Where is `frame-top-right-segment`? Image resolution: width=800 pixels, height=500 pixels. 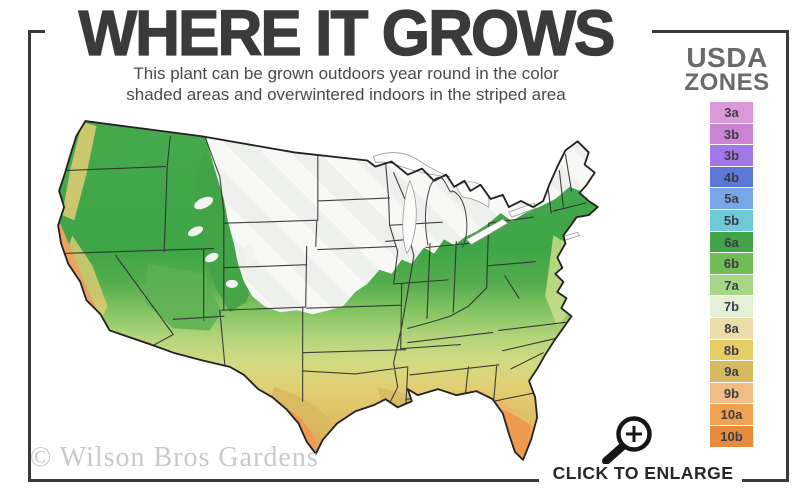 frame-top-right-segment is located at coordinates (720, 31).